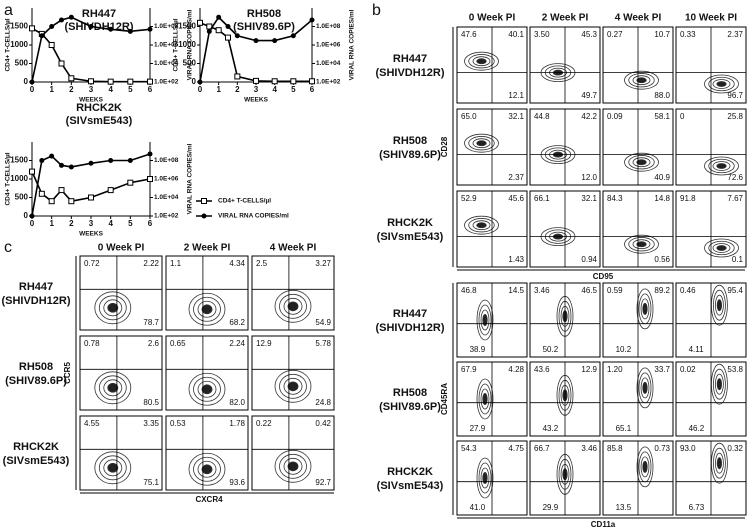  I want to click on quadrant-value: 0.56, so click(662, 259).